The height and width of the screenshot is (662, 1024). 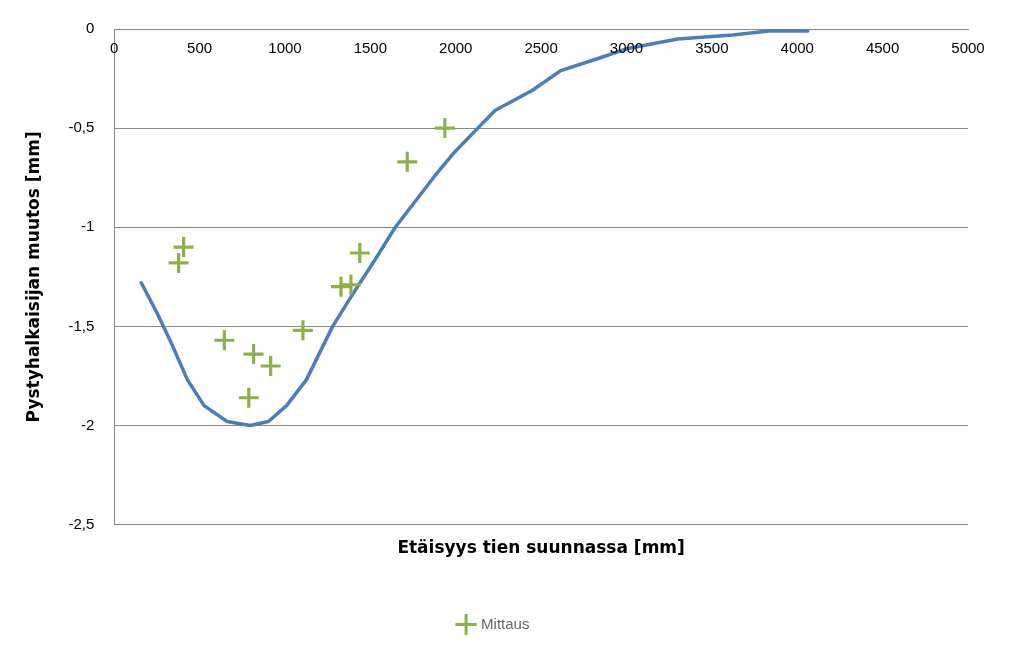 I want to click on x-axis-title: Etäisyys tien suunnassa [mm], so click(x=541, y=546).